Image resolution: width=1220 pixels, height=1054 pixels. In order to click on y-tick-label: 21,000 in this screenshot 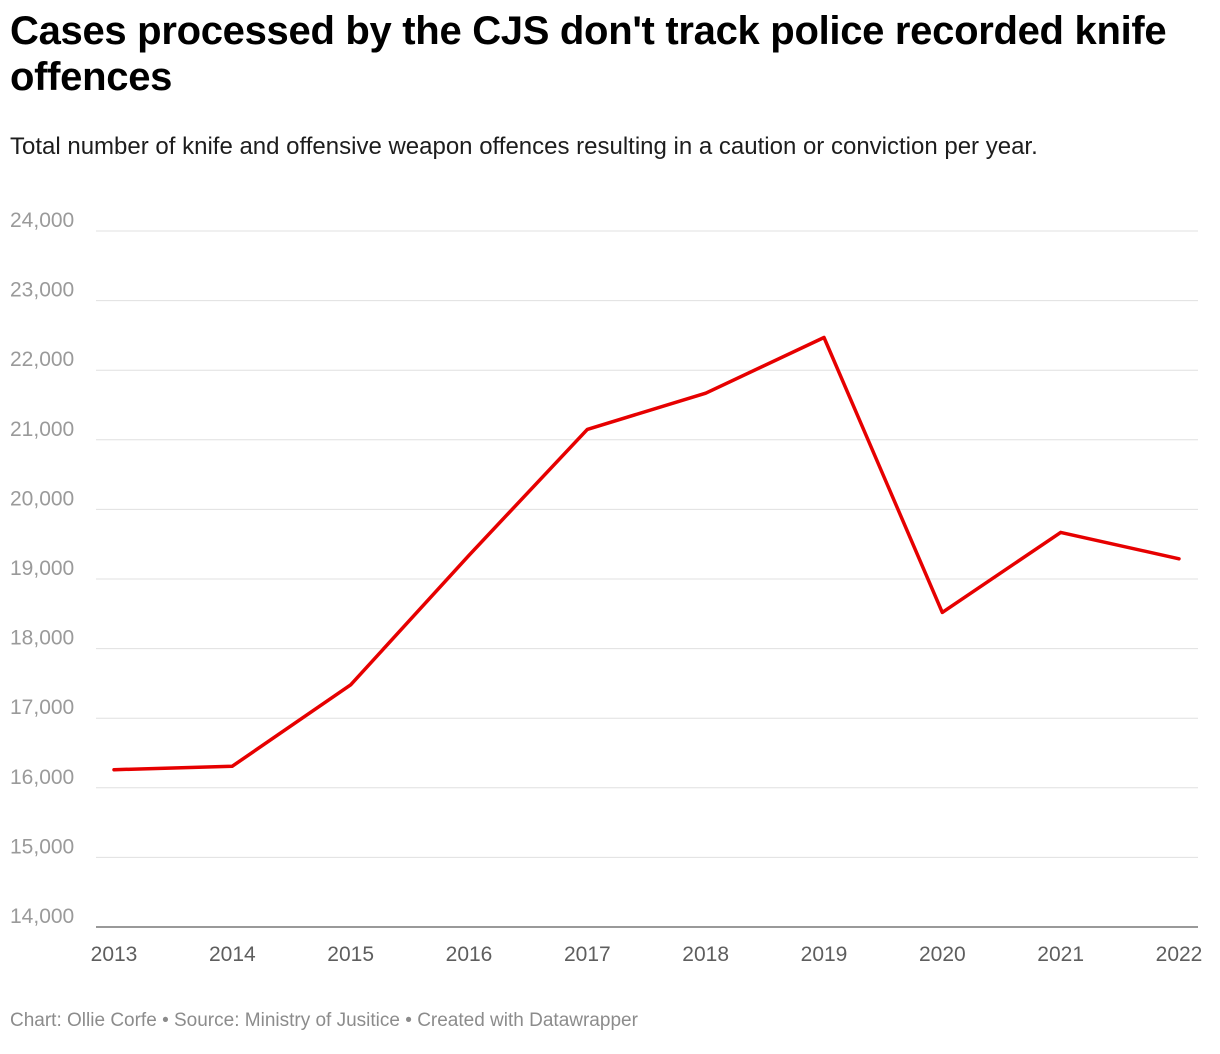, I will do `click(42, 429)`.